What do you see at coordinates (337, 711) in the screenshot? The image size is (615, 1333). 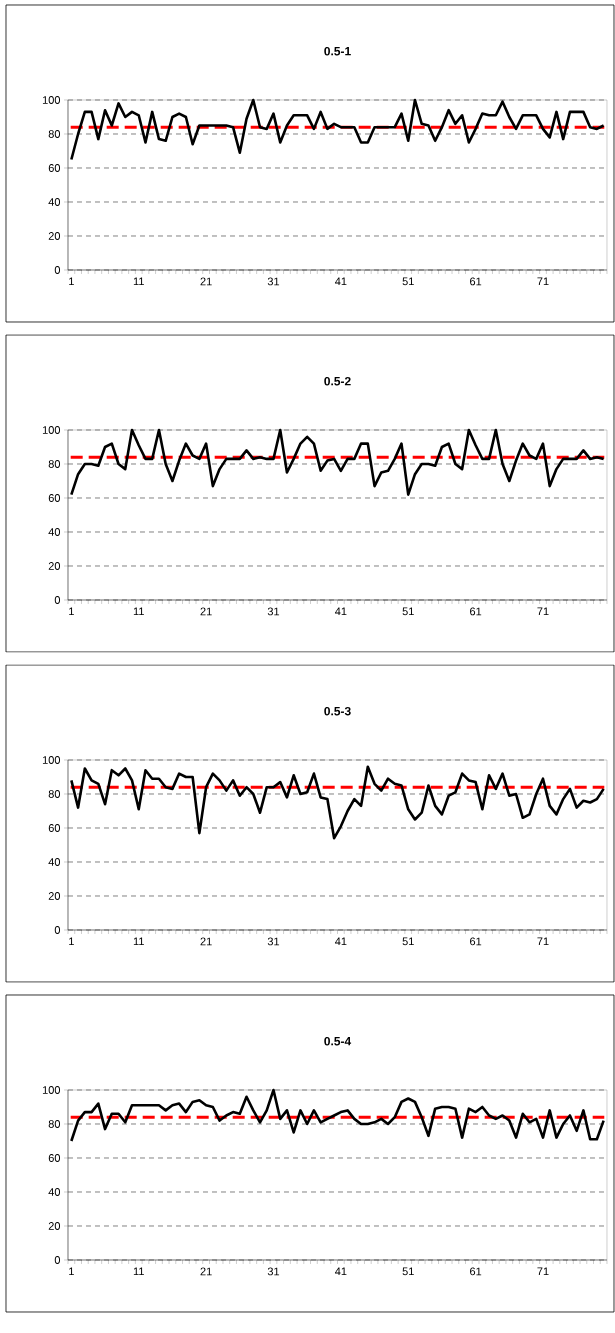 I see `chart-title: 0.5-3` at bounding box center [337, 711].